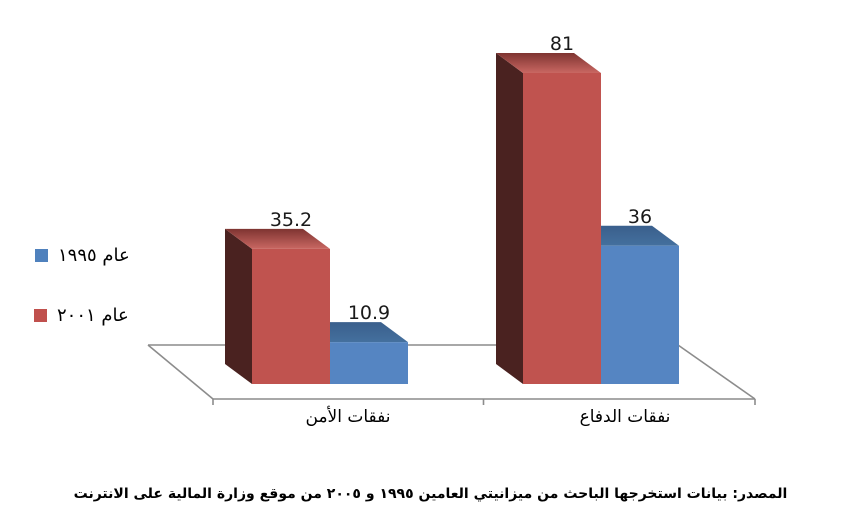 The height and width of the screenshot is (523, 861). What do you see at coordinates (40, 315) in the screenshot?
I see `legend-key-2001-icon` at bounding box center [40, 315].